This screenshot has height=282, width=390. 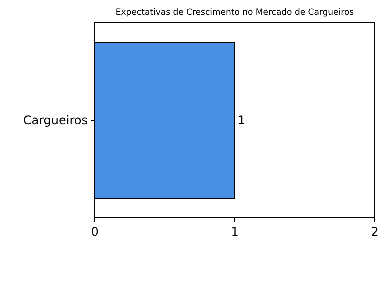 What do you see at coordinates (375, 232) in the screenshot?
I see `x-tick-label: 2` at bounding box center [375, 232].